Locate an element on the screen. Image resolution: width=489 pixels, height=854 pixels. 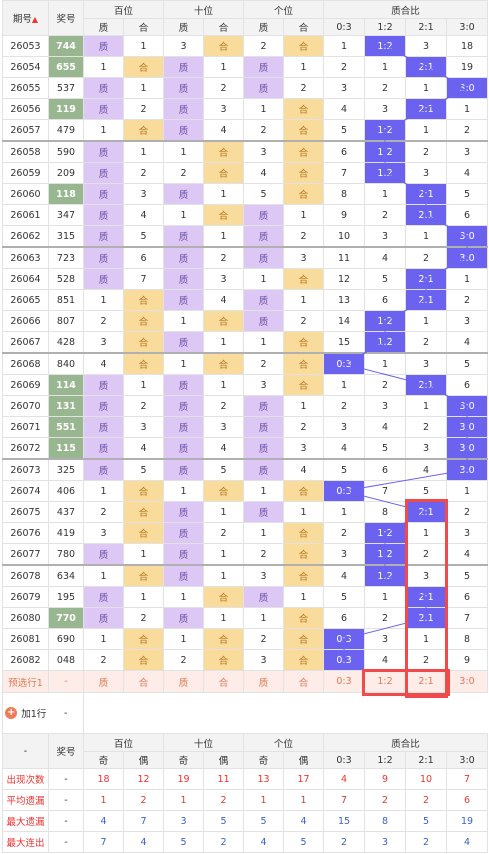
ratio-header: 0:3 is located at coordinates (344, 27).